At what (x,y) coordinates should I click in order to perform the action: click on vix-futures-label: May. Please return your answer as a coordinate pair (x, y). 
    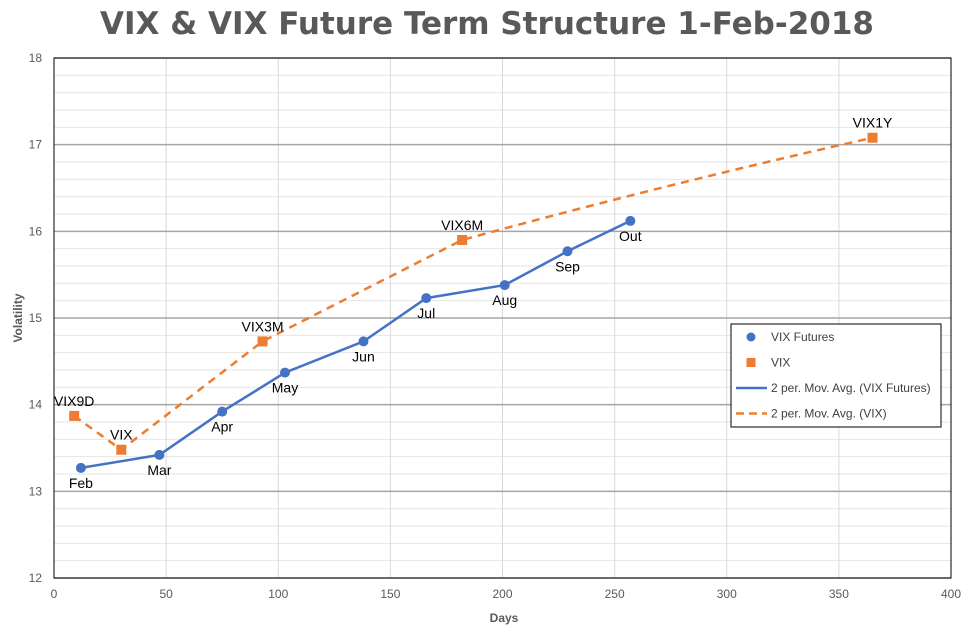
    Looking at the image, I should click on (285, 388).